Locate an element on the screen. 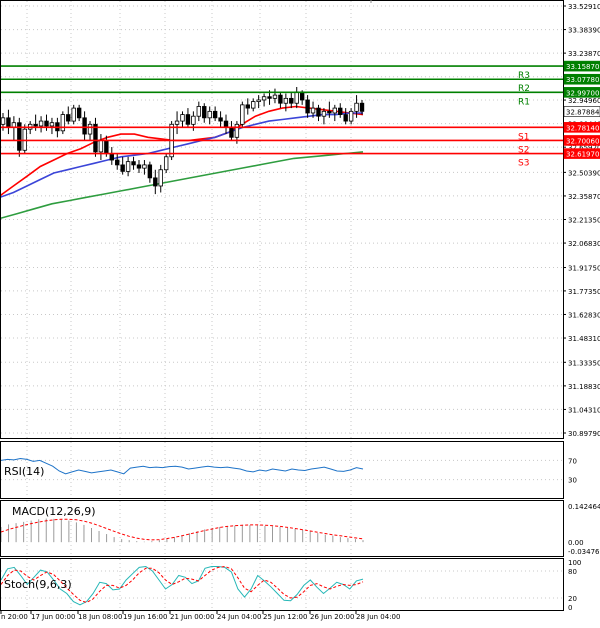  macd-title: MACD(12,26,9) is located at coordinates (54, 511).